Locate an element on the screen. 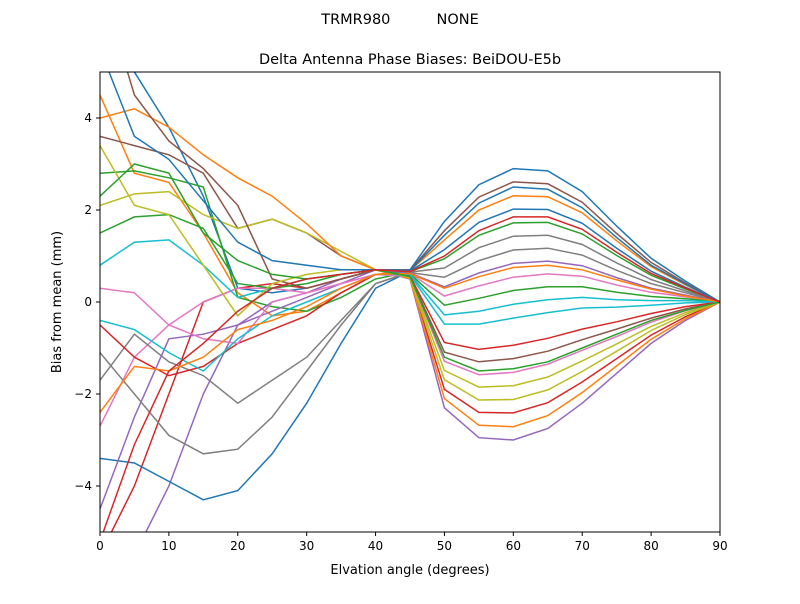 The image size is (800, 604). x-tick-label: 70 is located at coordinates (582, 546).